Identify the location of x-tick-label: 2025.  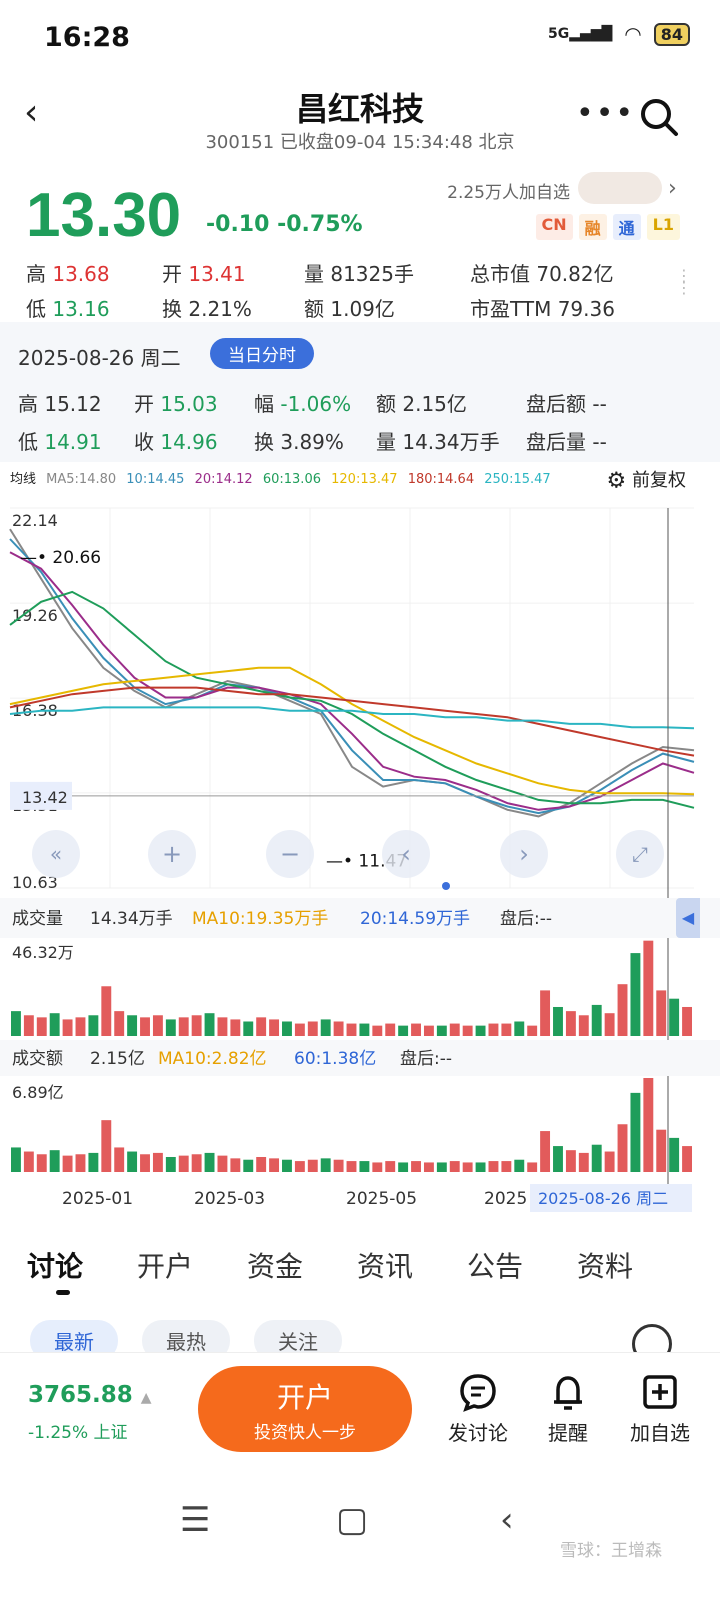
(505, 1199).